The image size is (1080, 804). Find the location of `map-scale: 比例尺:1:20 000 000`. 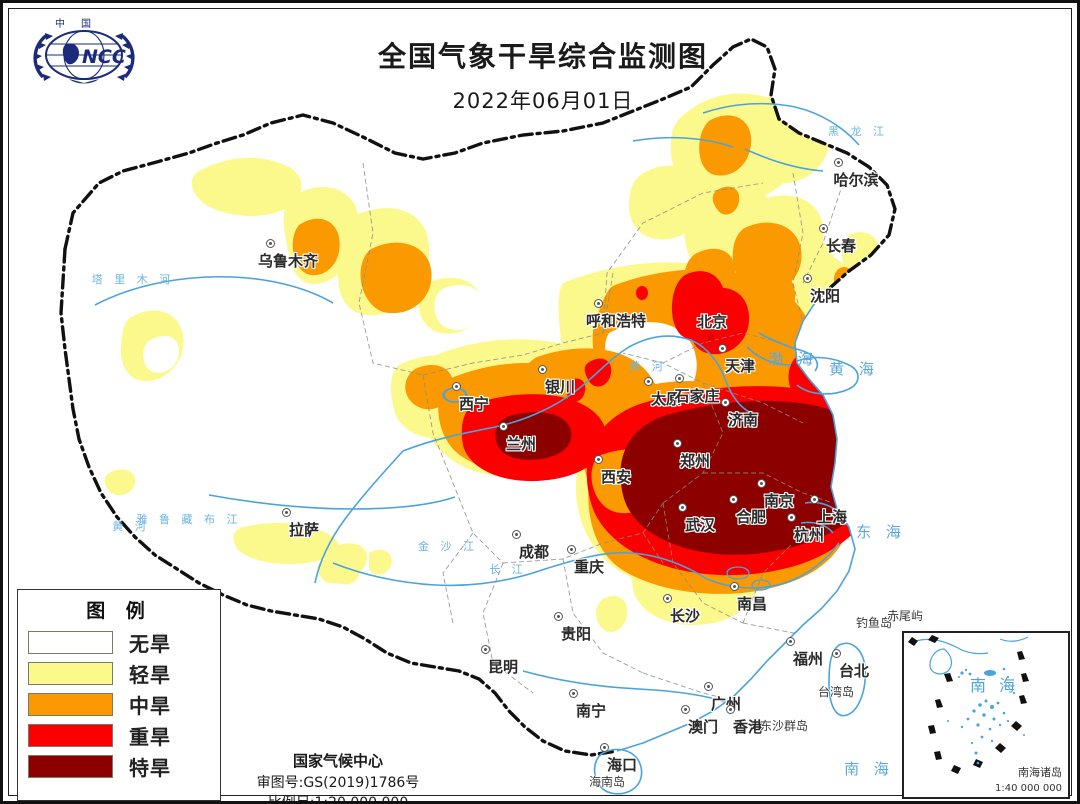

map-scale: 比例尺:1:20 000 000 is located at coordinates (338, 799).